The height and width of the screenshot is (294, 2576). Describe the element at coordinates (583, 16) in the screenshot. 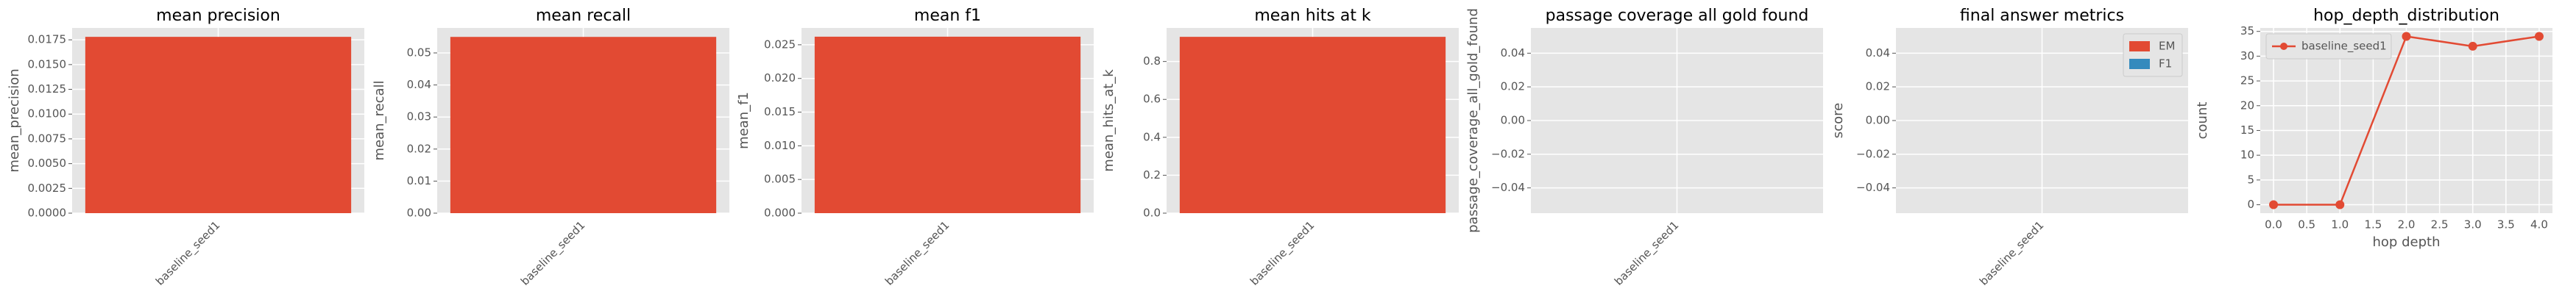

I see `chart-title: mean recall` at that location.